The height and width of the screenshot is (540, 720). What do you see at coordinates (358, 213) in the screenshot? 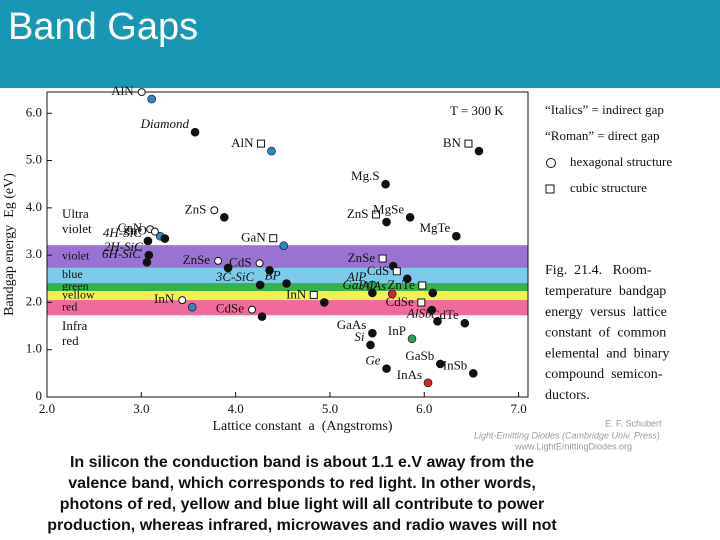
I see `point-label: ZnS` at bounding box center [358, 213].